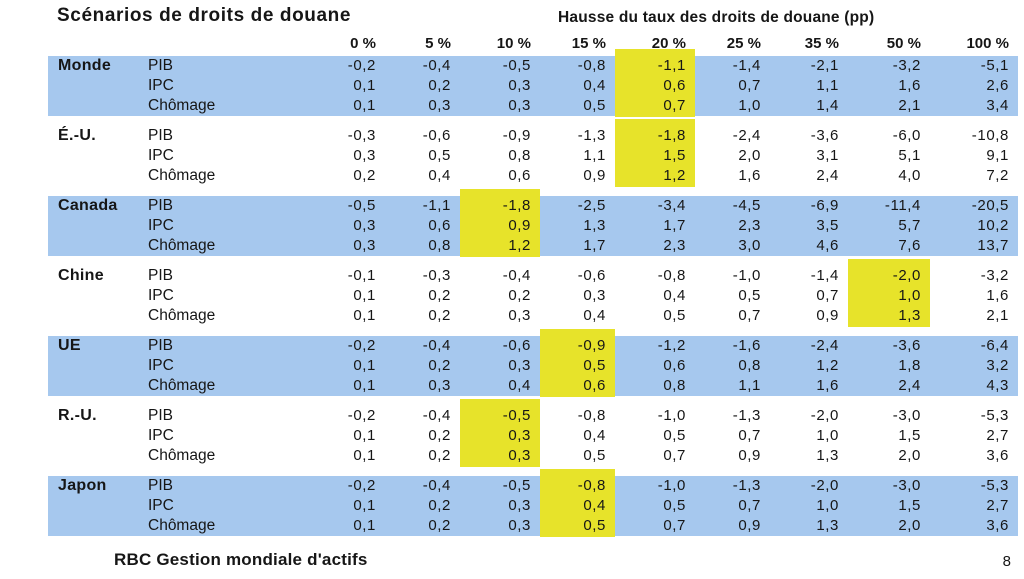 This screenshot has width=1024, height=579. I want to click on value-cell: 0,9, so click(519, 225).